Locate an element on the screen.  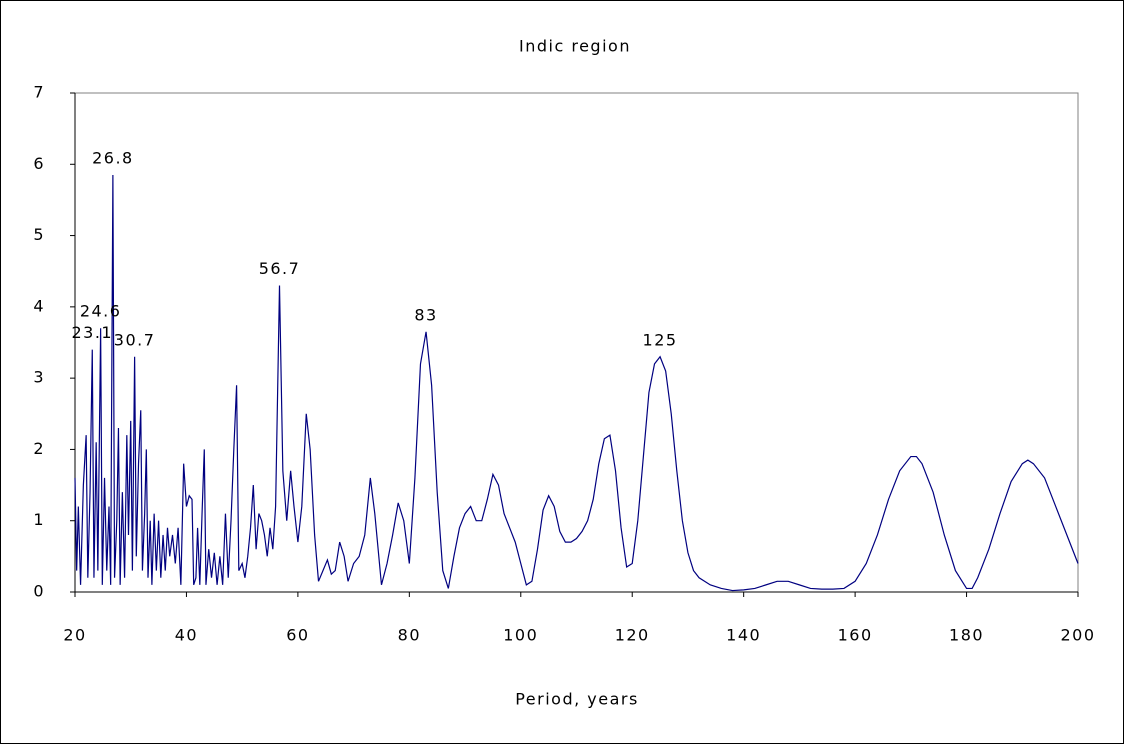
y-tick-label: 7 is located at coordinates (39, 92).